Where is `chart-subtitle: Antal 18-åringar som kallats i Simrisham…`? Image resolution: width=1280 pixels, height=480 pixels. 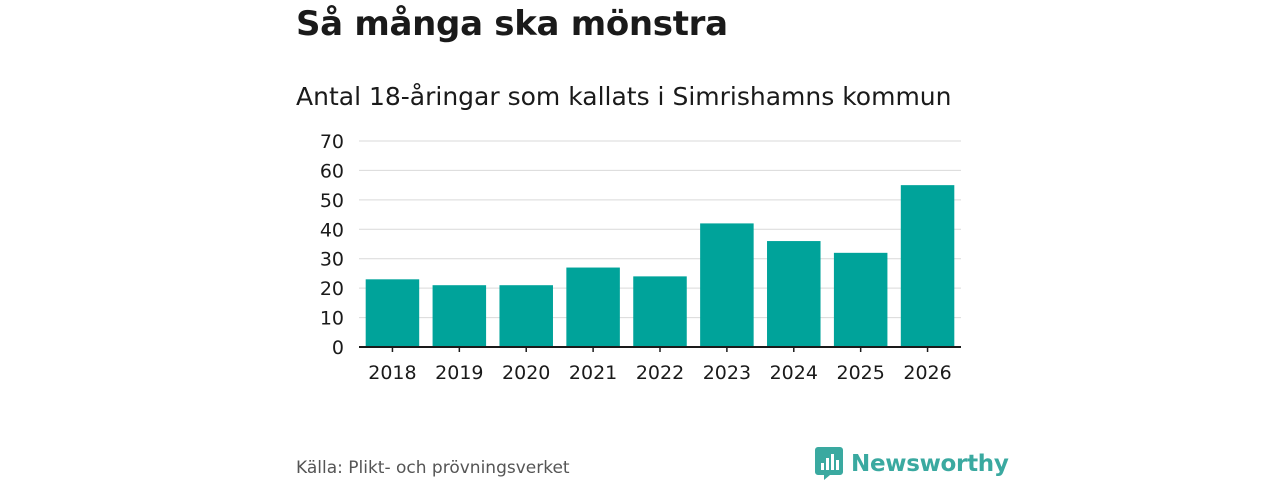 chart-subtitle: Antal 18-åringar som kallats i Simrisham… is located at coordinates (624, 96).